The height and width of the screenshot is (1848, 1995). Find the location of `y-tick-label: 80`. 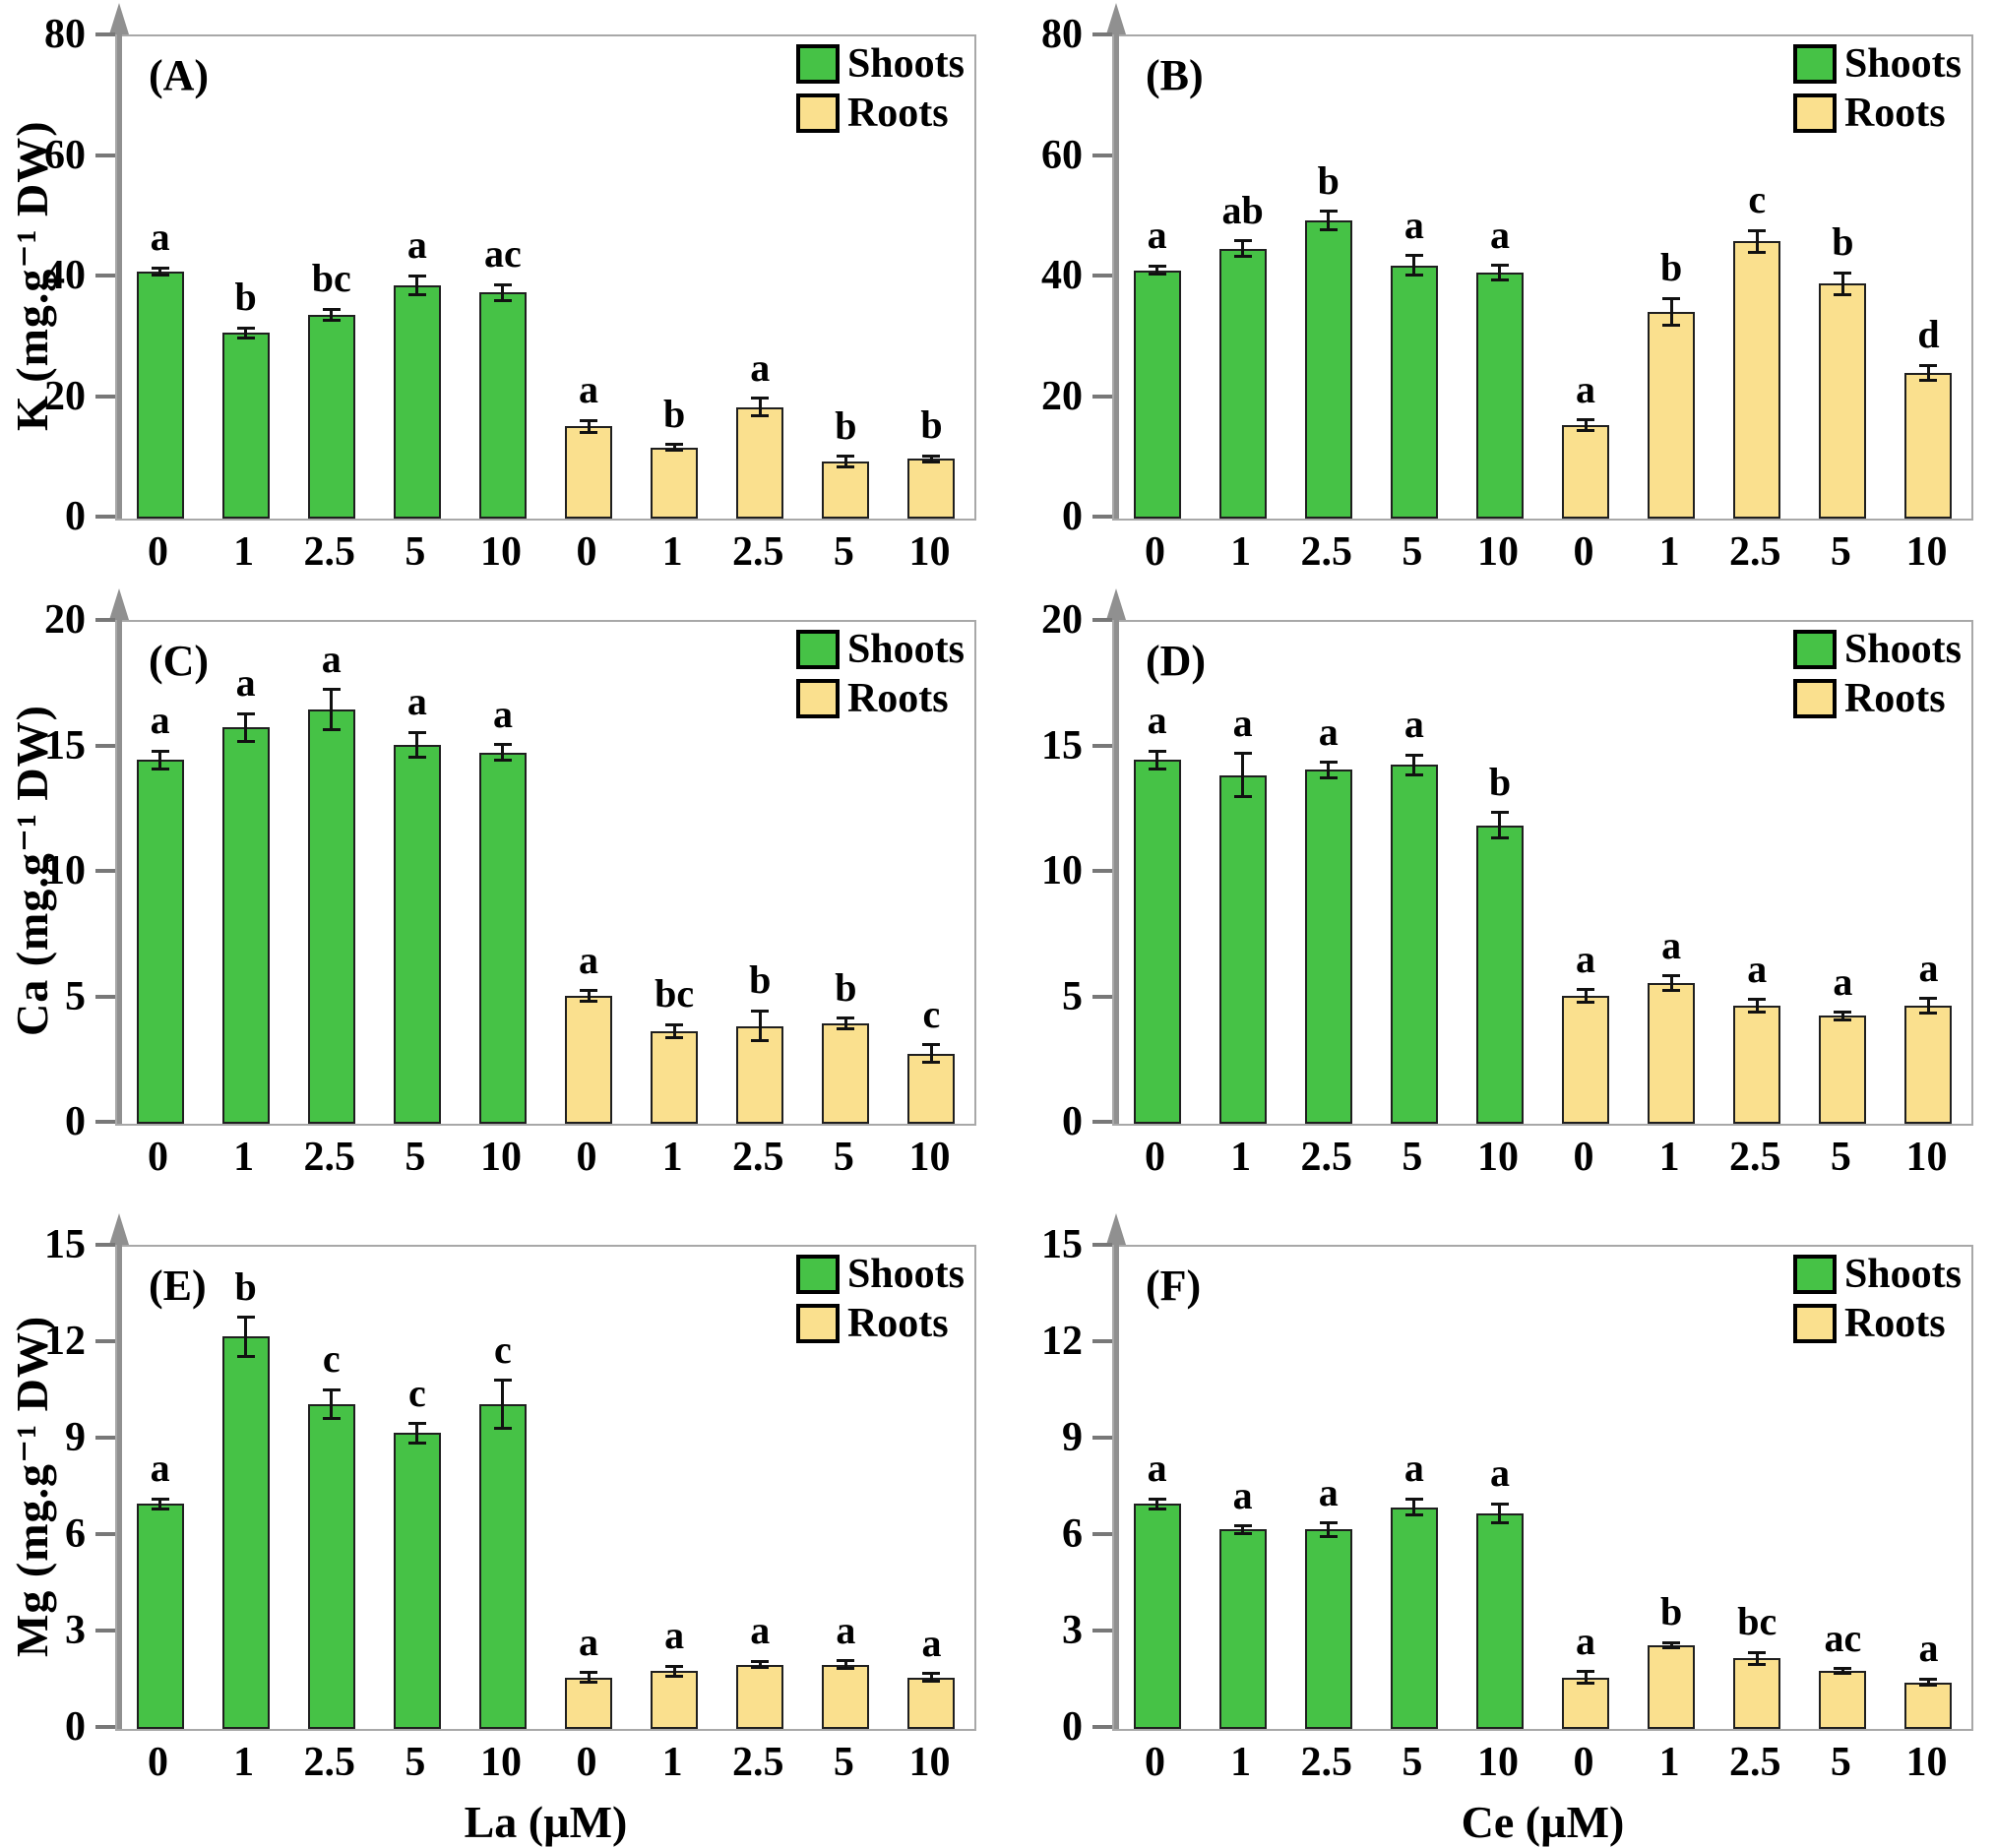

y-tick-label: 80 is located at coordinates (65, 34).